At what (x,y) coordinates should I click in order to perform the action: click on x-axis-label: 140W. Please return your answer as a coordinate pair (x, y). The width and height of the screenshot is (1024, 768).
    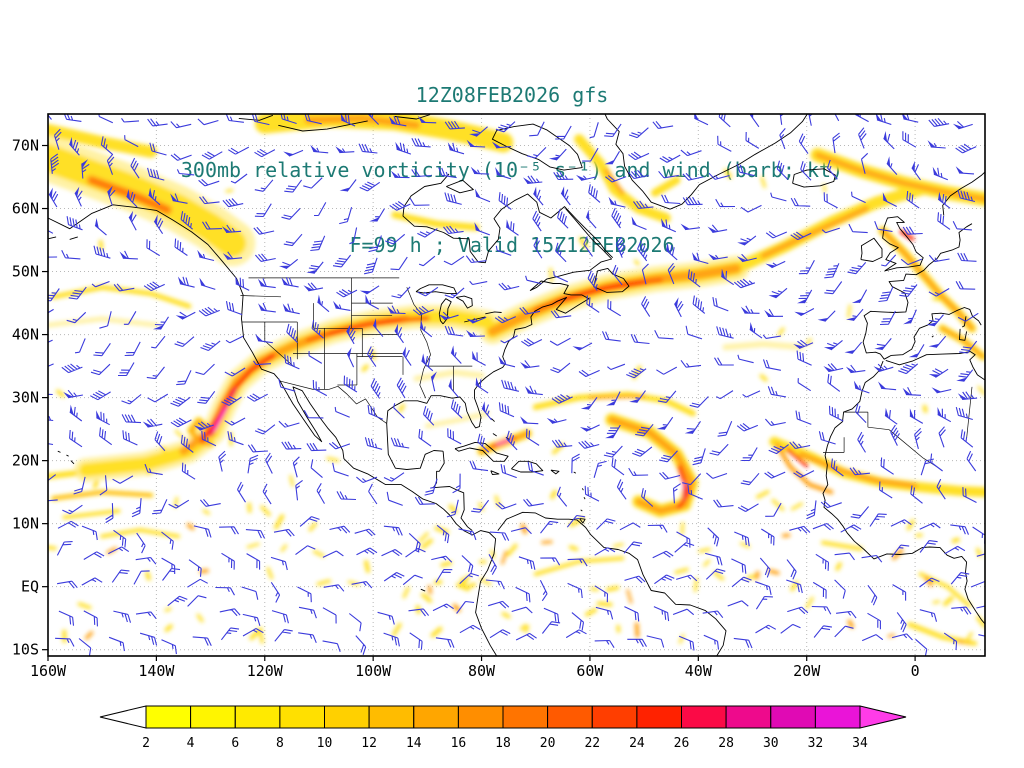
    Looking at the image, I should click on (156, 671).